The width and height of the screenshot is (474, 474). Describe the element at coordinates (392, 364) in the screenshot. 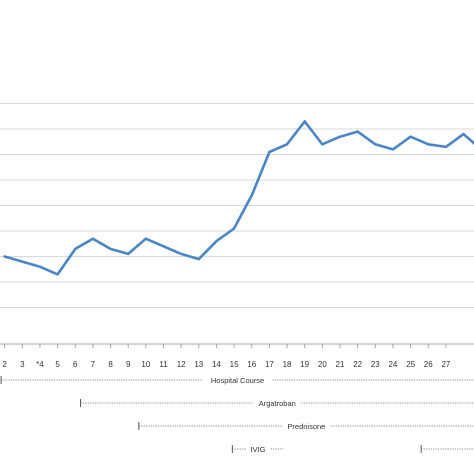

I see `x-tick-label: 24` at that location.